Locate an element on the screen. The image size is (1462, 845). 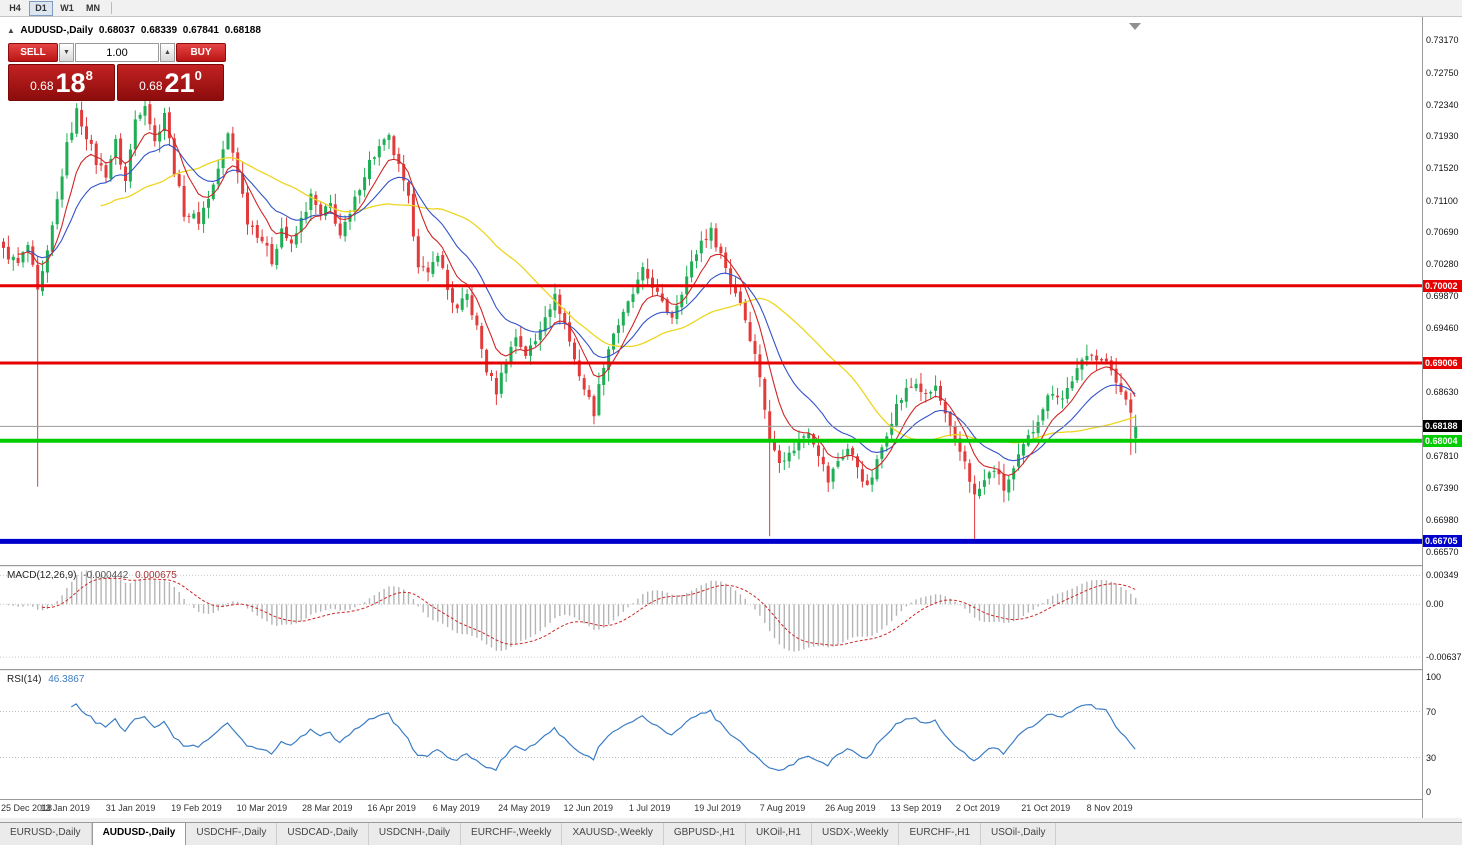
price-axis-tick: 0.66570 is located at coordinates (1442, 551).